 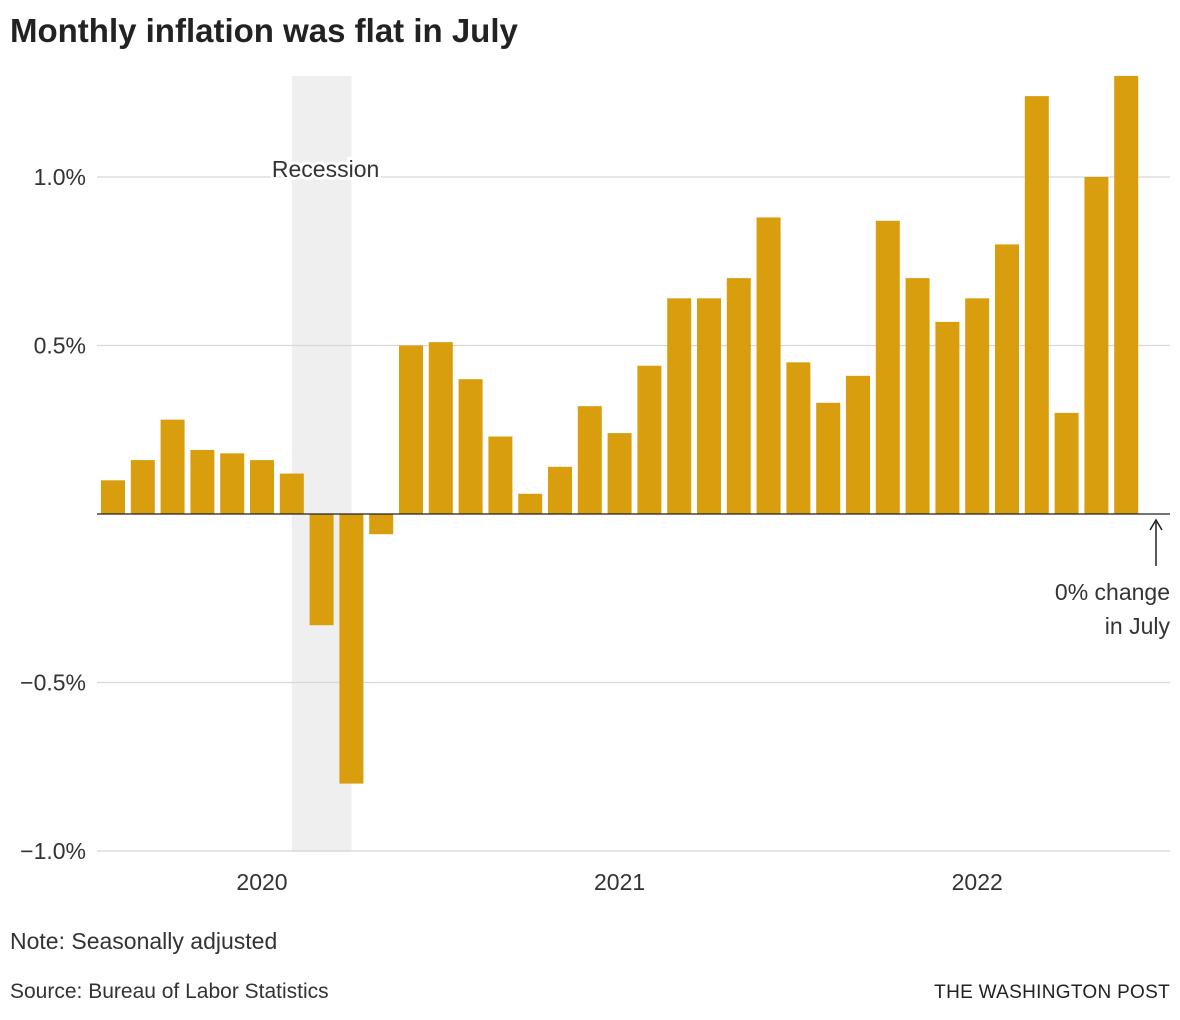 I want to click on annotation-text: 0% change, so click(x=1112, y=592).